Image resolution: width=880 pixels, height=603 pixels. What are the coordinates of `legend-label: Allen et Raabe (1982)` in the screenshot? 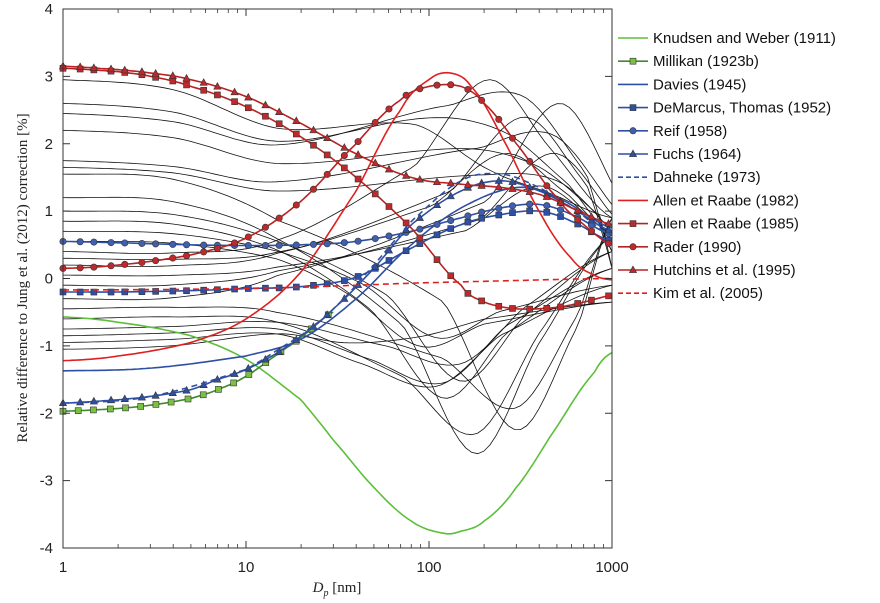 It's located at (726, 200).